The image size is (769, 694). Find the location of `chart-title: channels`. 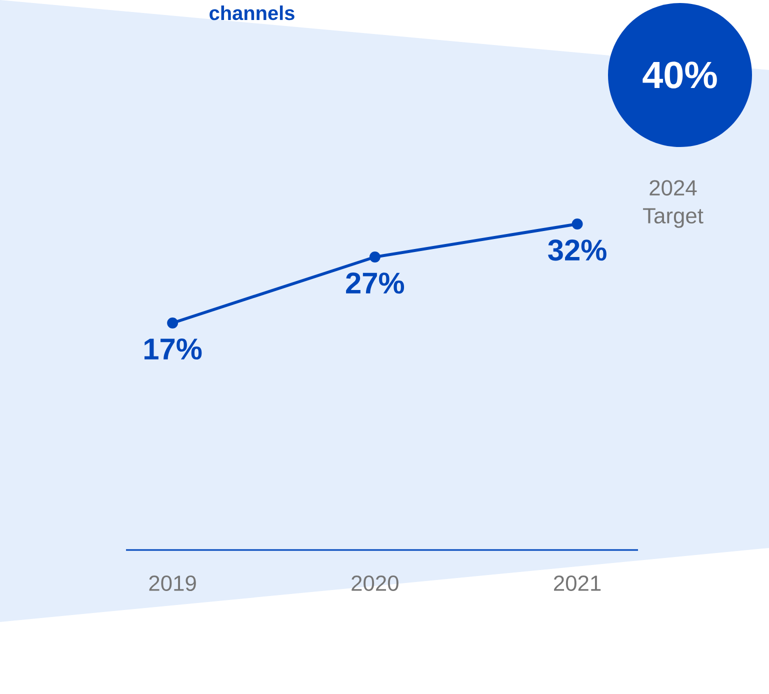

chart-title: channels is located at coordinates (252, 13).